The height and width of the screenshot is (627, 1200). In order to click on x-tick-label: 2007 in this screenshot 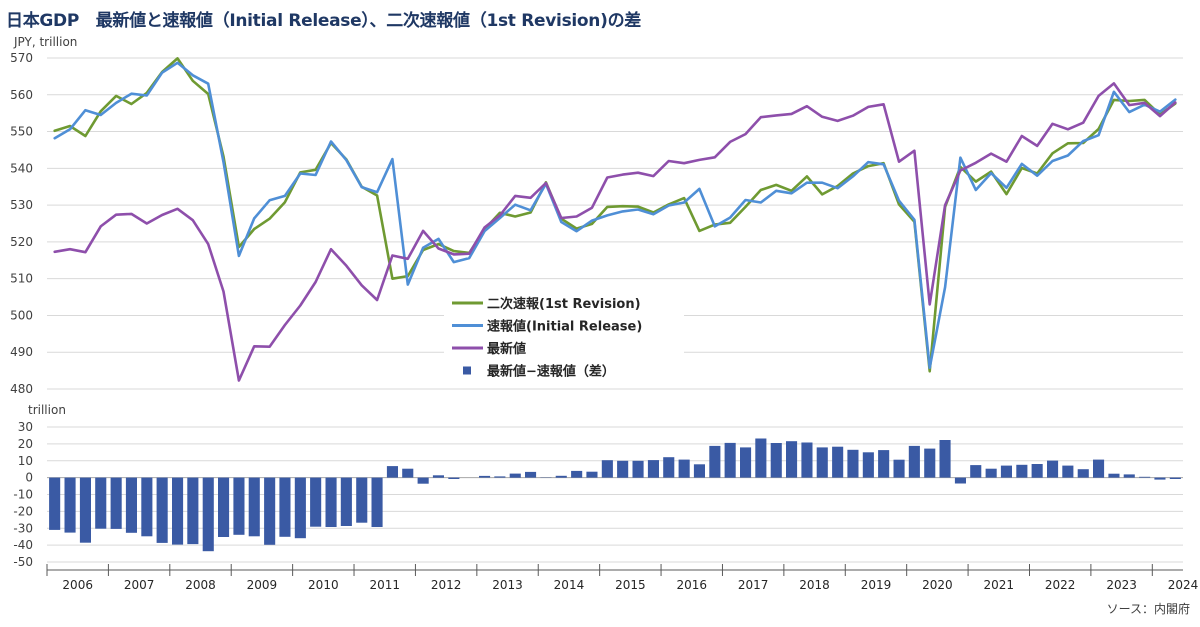, I will do `click(139, 585)`.